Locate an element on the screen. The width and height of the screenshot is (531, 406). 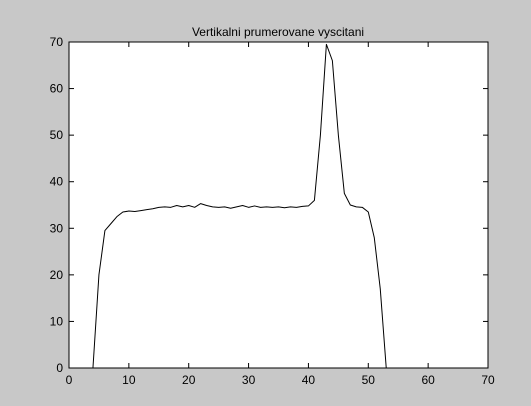
y-tick-label: 10 is located at coordinates (57, 321).